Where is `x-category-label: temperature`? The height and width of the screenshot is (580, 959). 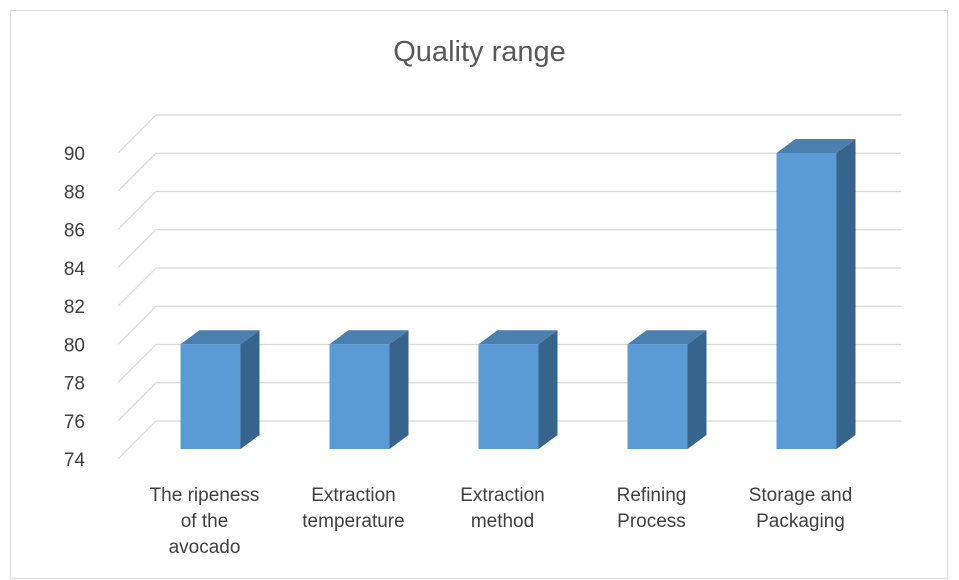
x-category-label: temperature is located at coordinates (353, 521).